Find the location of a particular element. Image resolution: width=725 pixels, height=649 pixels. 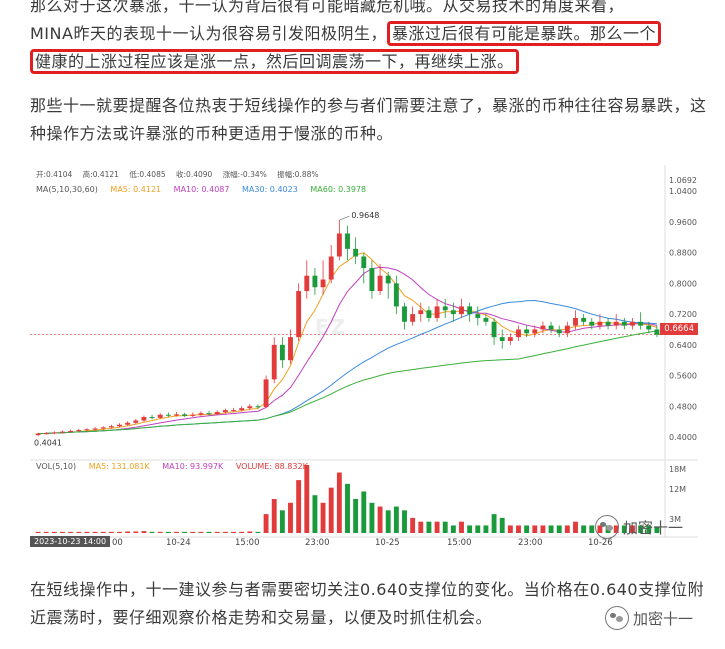

watermark-chart: 加密十一 is located at coordinates (639, 527).